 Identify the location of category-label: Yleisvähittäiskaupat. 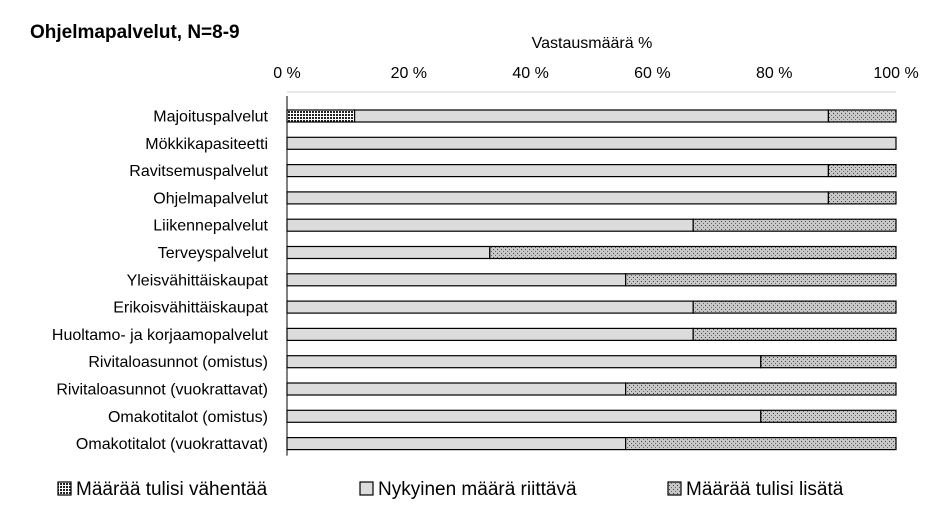
(198, 280).